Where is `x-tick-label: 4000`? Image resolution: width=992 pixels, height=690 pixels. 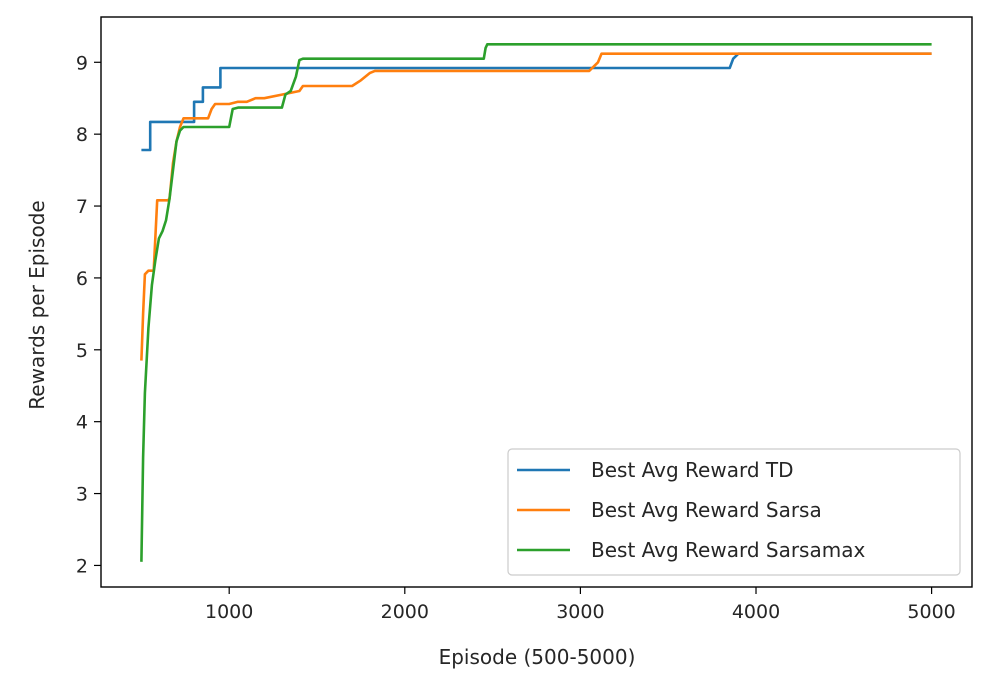
x-tick-label: 4000 is located at coordinates (756, 612).